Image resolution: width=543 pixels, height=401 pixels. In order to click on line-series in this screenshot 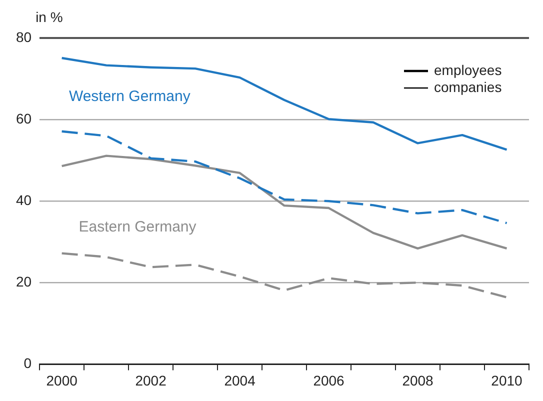, I will do `click(284, 275)`.